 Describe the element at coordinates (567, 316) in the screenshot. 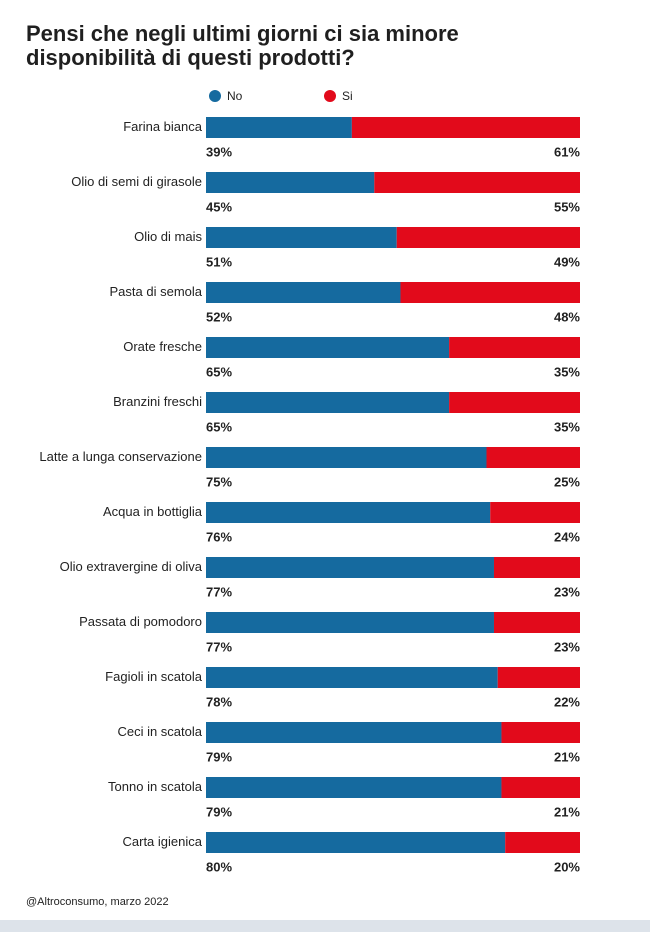

I see `value-label: 48%` at that location.